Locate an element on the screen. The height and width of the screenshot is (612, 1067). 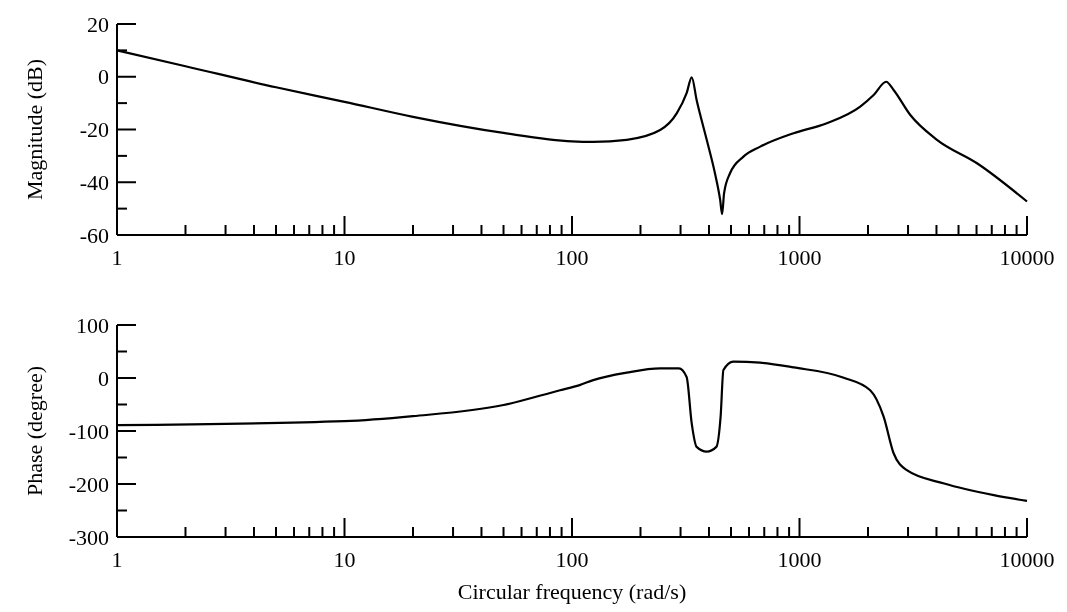
y-axis-title: Magnitude (dB) is located at coordinates (34, 129).